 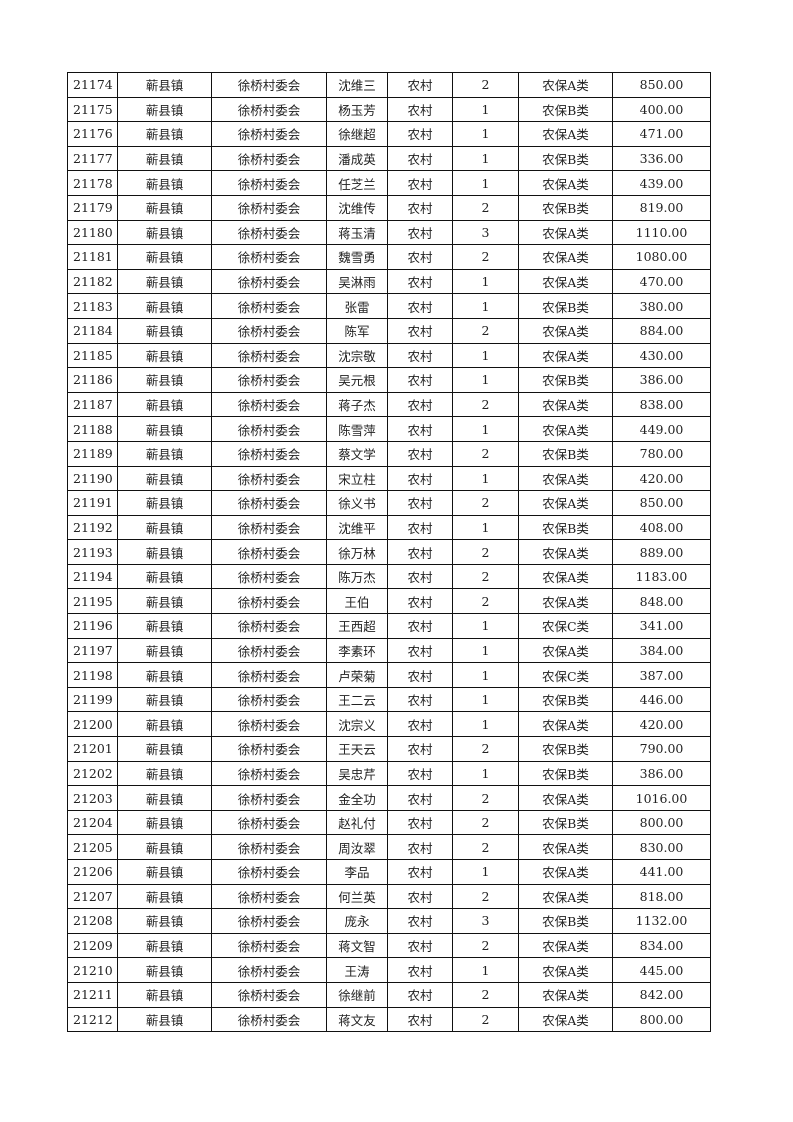 I want to click on row-id-cell: 21190, so click(x=92, y=478).